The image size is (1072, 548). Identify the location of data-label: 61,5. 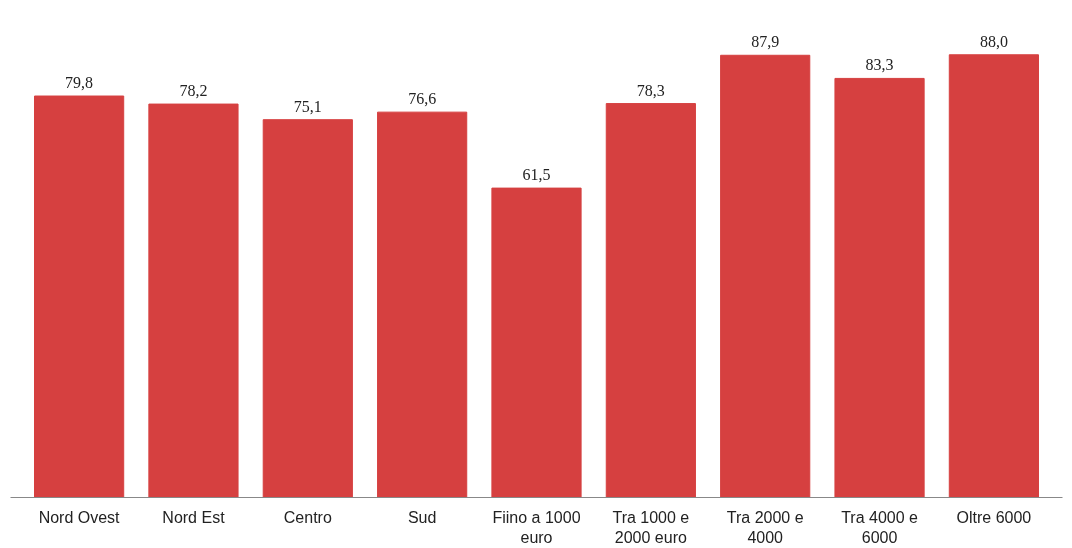
(536, 175).